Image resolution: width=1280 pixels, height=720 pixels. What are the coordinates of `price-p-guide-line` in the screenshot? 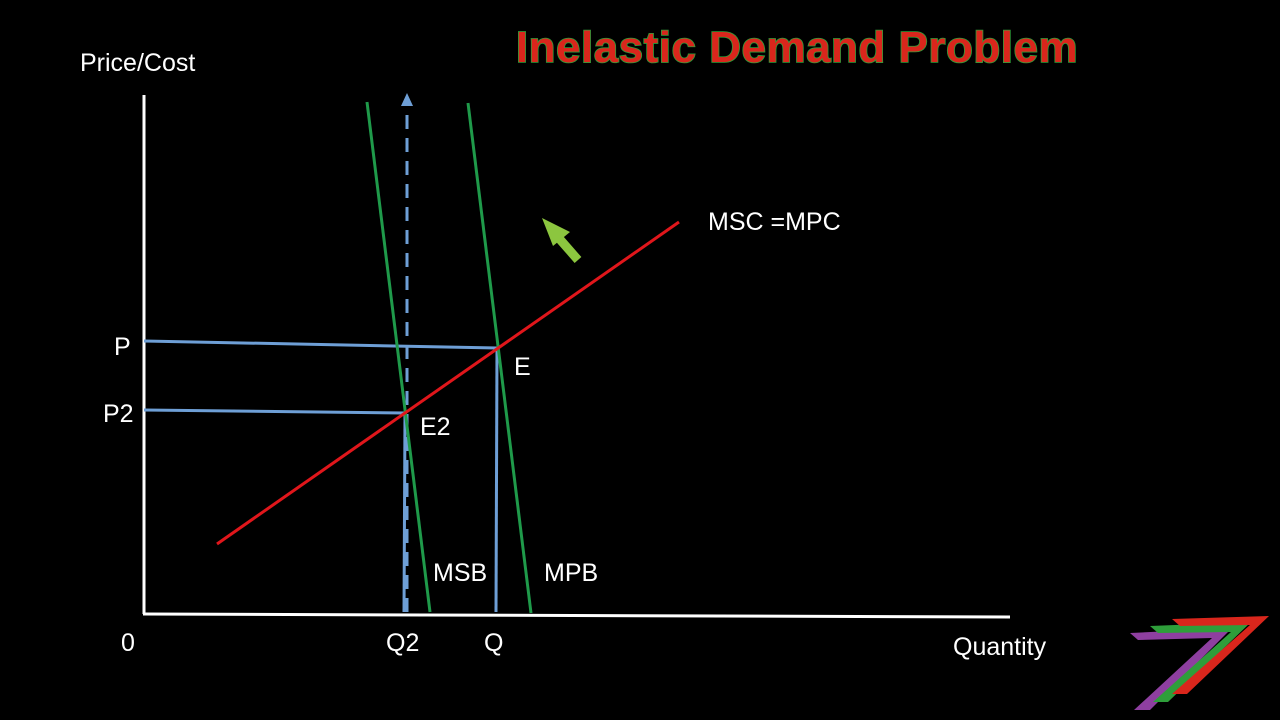 It's located at (320, 344).